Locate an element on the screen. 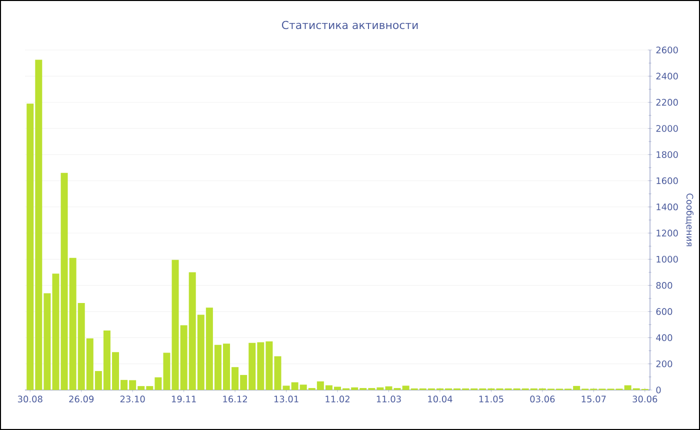 Image resolution: width=700 pixels, height=430 pixels. y-tick-label: 1000 is located at coordinates (667, 259).